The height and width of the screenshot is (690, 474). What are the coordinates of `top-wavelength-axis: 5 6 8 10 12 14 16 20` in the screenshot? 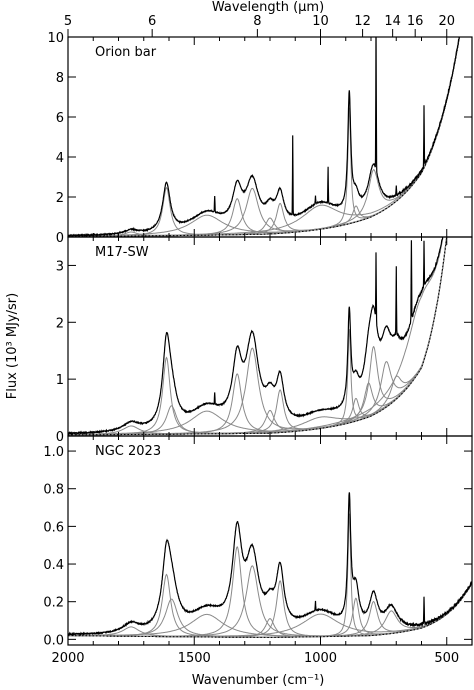 It's located at (259, 25).